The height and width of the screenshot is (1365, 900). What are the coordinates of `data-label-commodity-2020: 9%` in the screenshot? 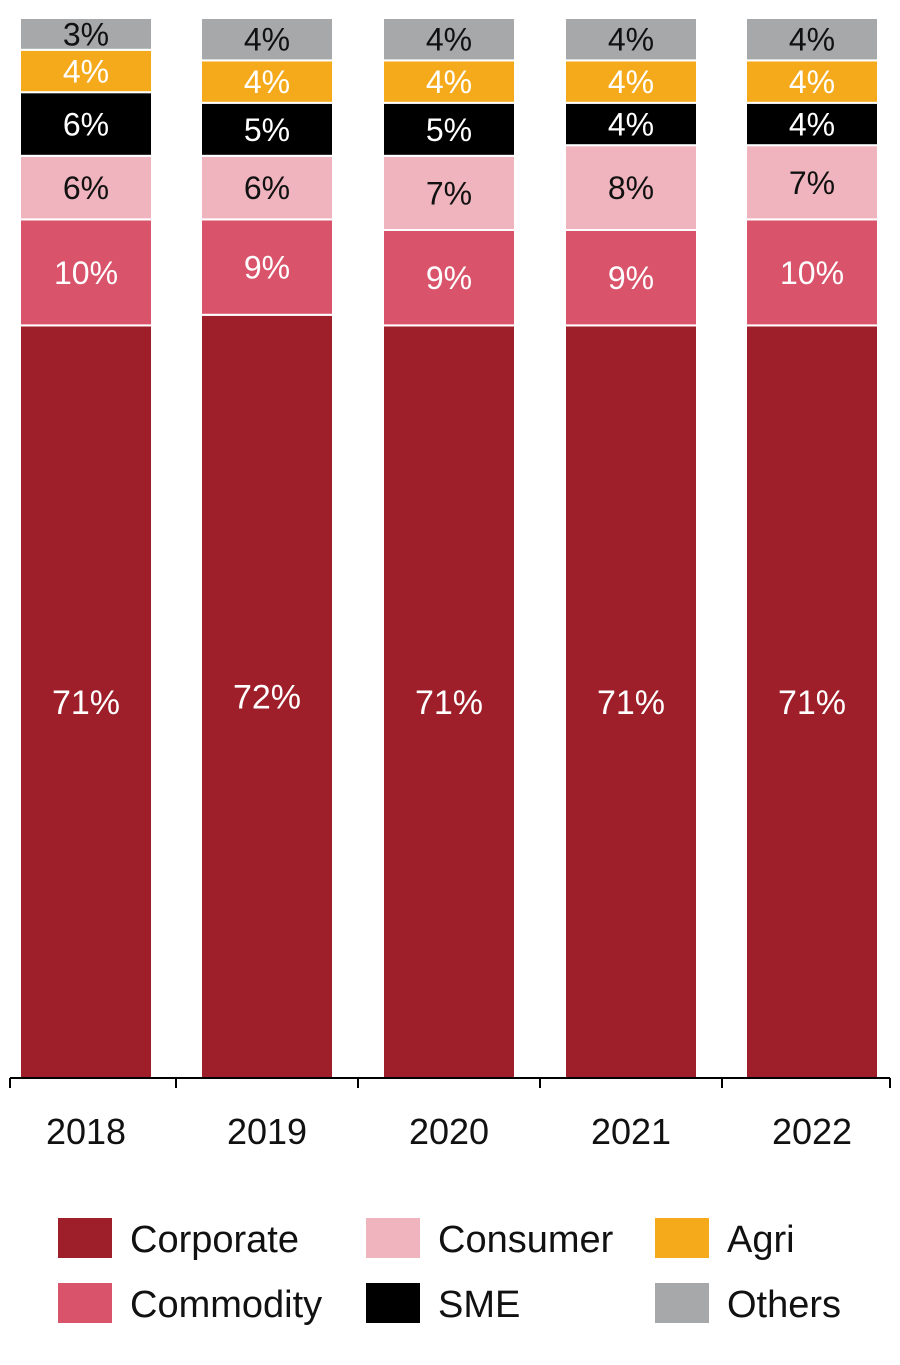 It's located at (449, 278).